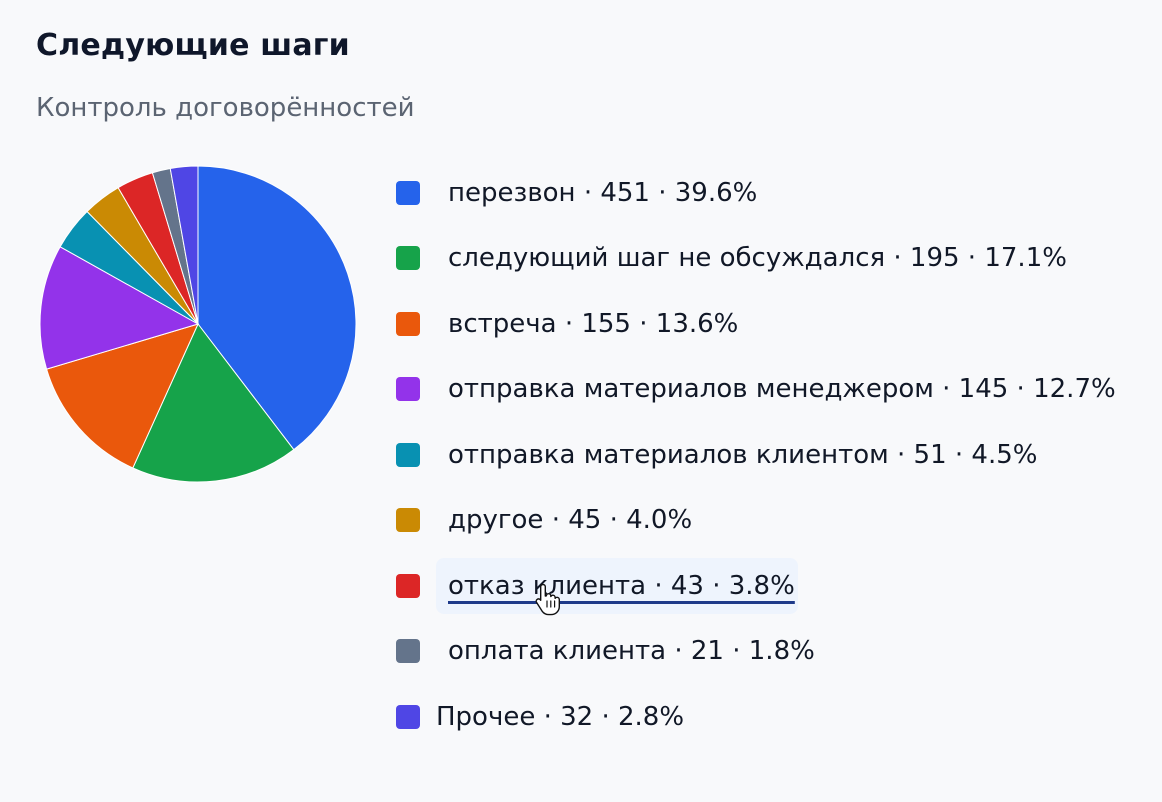 The height and width of the screenshot is (802, 1162). What do you see at coordinates (570, 520) in the screenshot?
I see `legend-label: другое · 45 · 4.0%` at bounding box center [570, 520].